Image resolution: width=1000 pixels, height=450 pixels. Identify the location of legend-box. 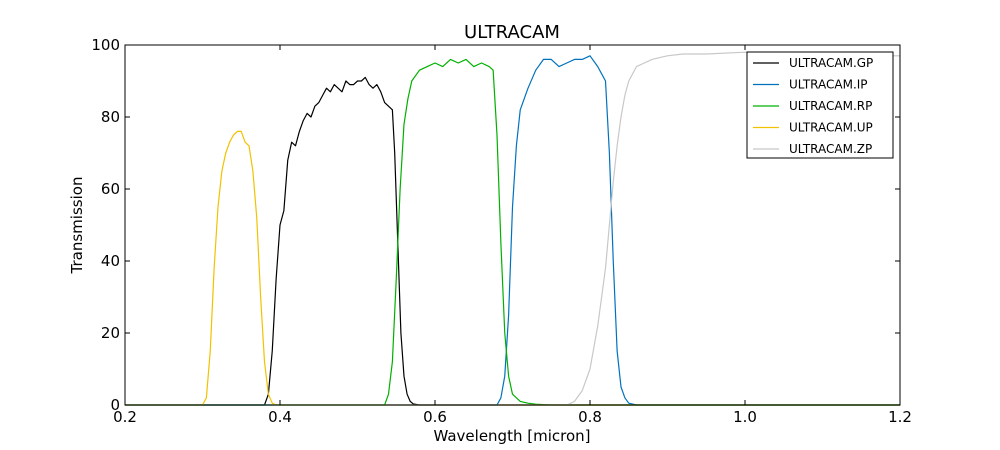
(820, 105).